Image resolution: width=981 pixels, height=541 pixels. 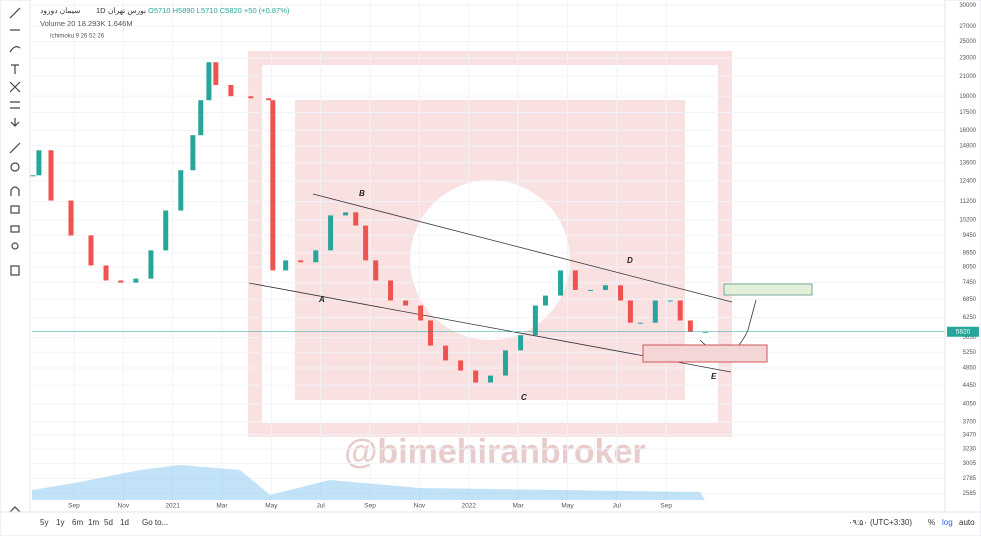 What do you see at coordinates (219, 10) in the screenshot?
I see `ohlc: O5710 H5890 L5710 C5820 +50 (+0.87%)` at bounding box center [219, 10].